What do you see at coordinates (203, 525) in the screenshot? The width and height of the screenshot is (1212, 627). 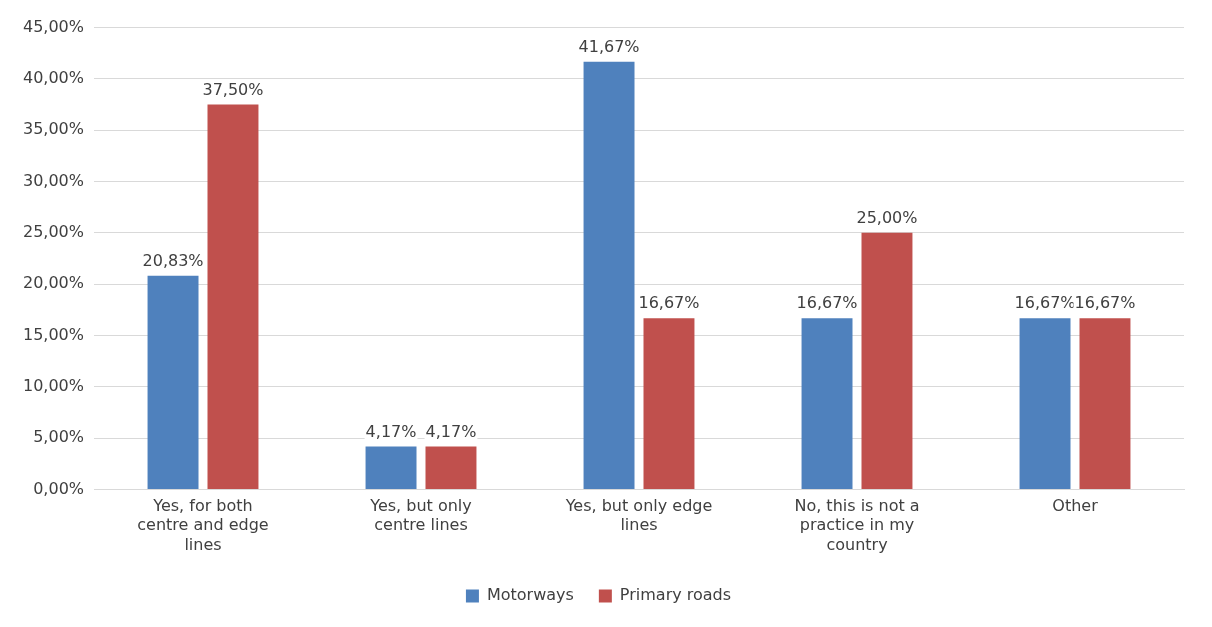 I see `x-tick-label: Yes, for both centre and edge lines` at bounding box center [203, 525].